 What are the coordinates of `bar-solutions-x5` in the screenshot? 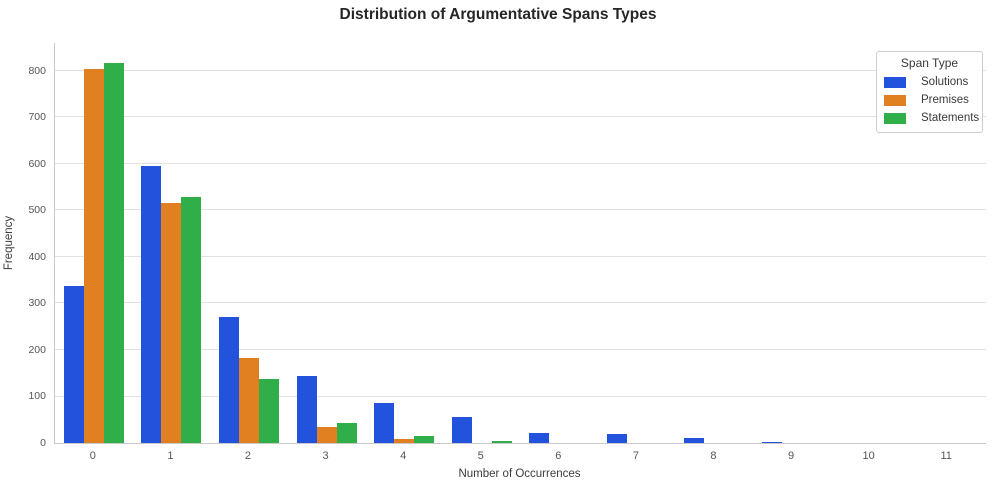 It's located at (461, 429).